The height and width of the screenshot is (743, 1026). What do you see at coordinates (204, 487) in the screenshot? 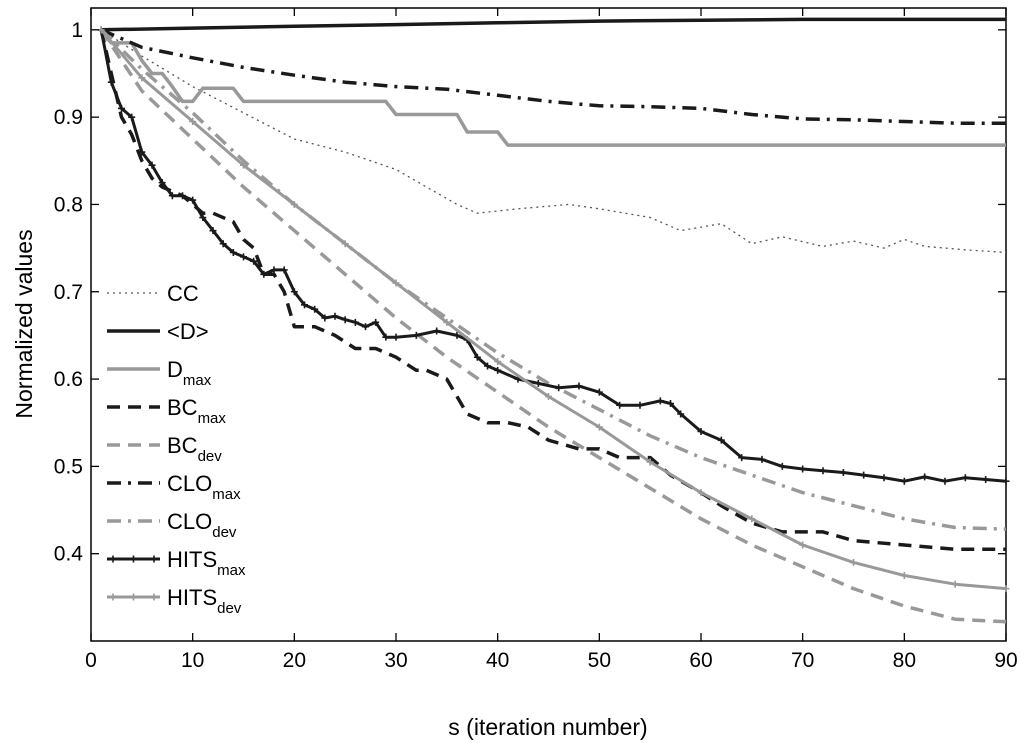
I see `legend-clomax-label: CLOmax` at bounding box center [204, 487].